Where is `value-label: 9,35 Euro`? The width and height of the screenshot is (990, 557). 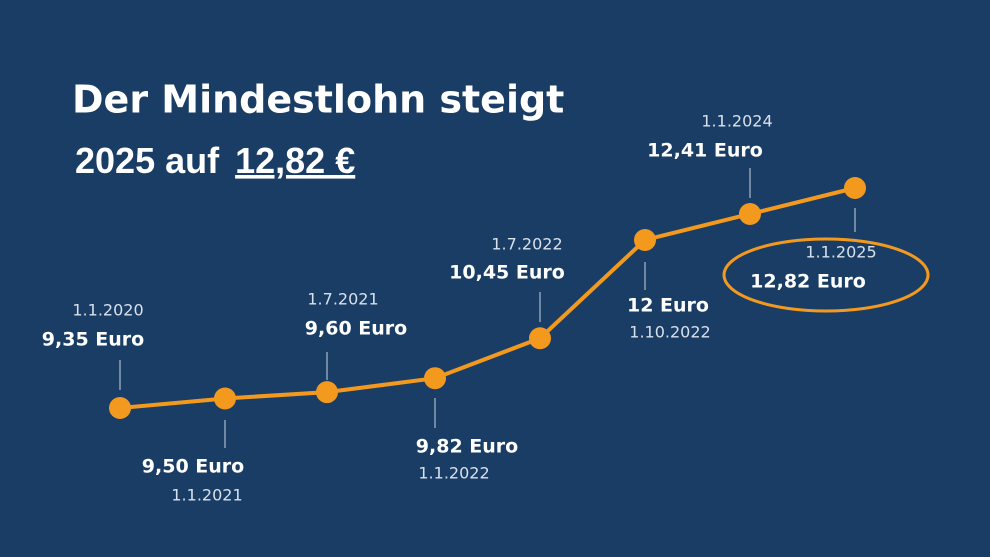
value-label: 9,35 Euro is located at coordinates (93, 340).